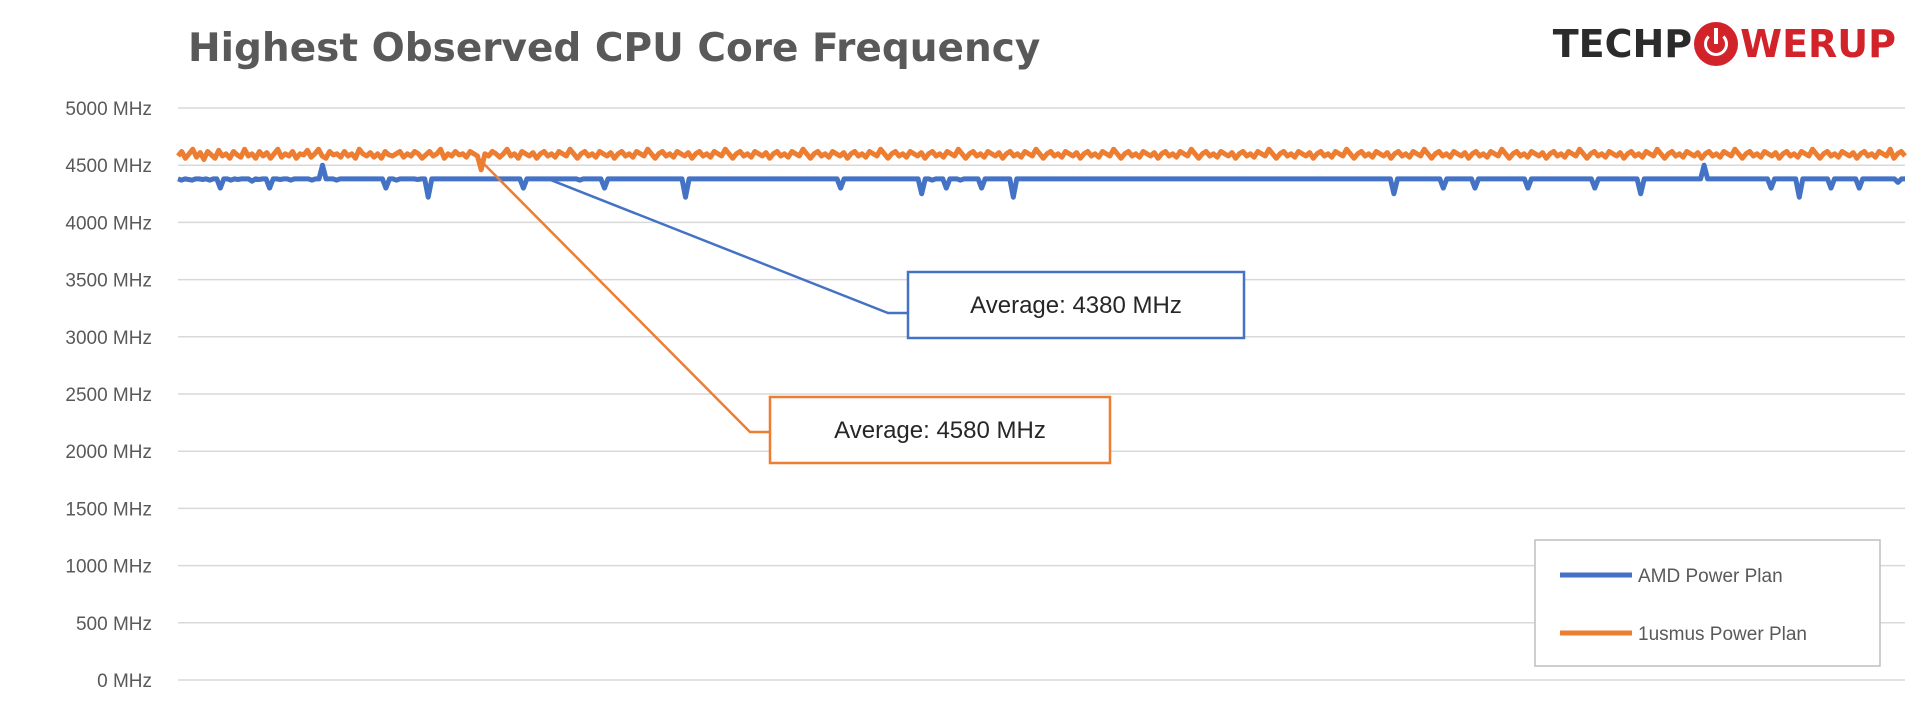  I want to click on callout-label: Average: 4580 MHz, so click(940, 430).